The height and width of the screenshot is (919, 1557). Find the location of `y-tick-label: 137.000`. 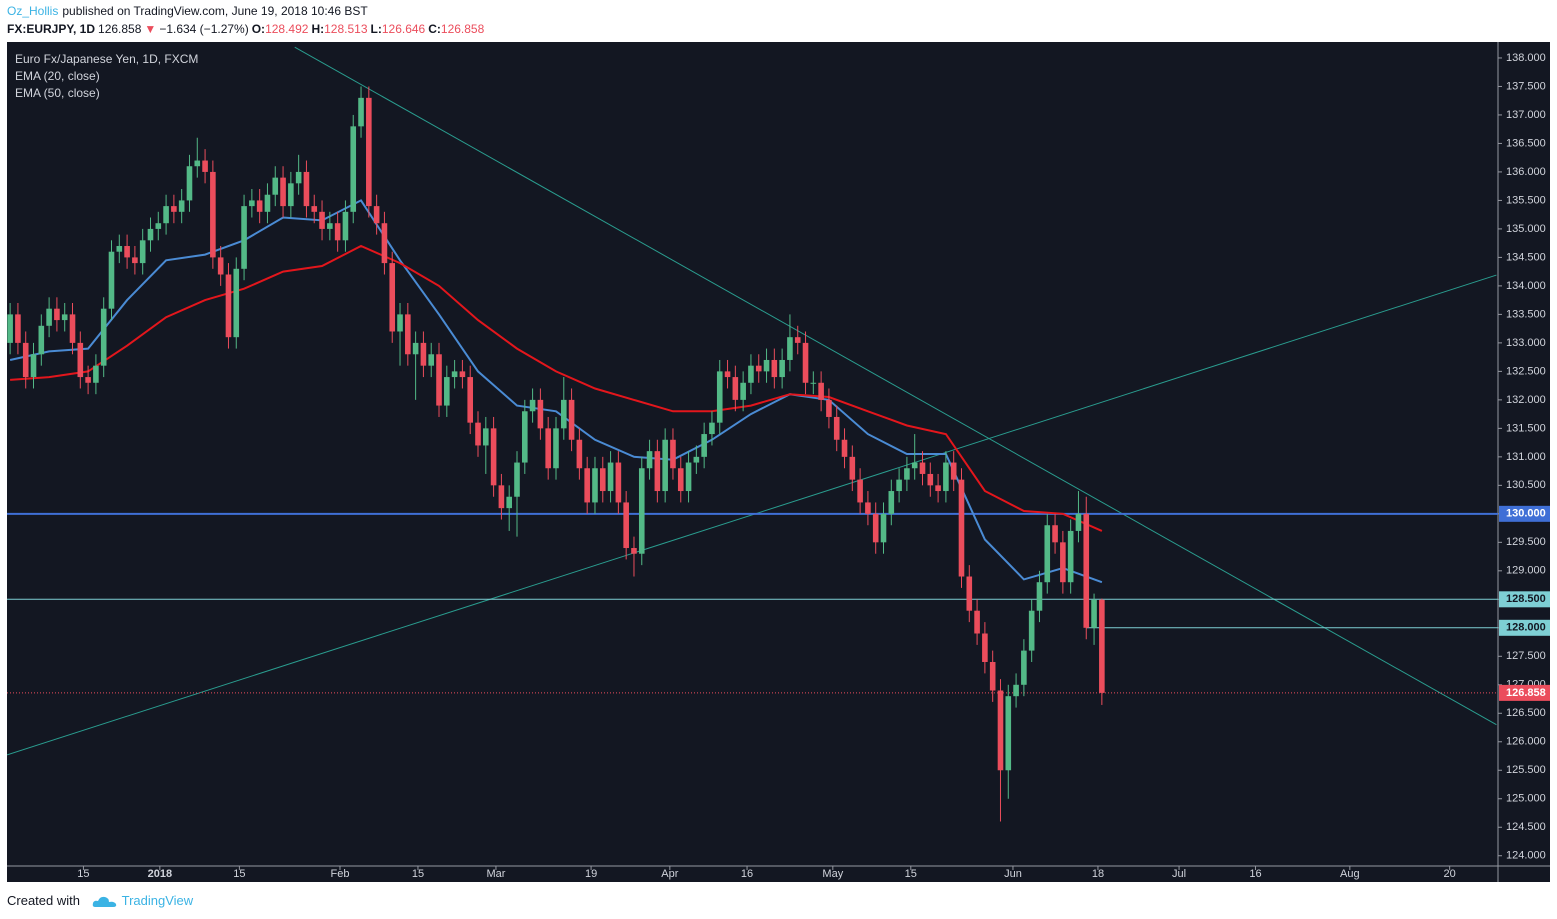

y-tick-label: 137.000 is located at coordinates (1526, 115).